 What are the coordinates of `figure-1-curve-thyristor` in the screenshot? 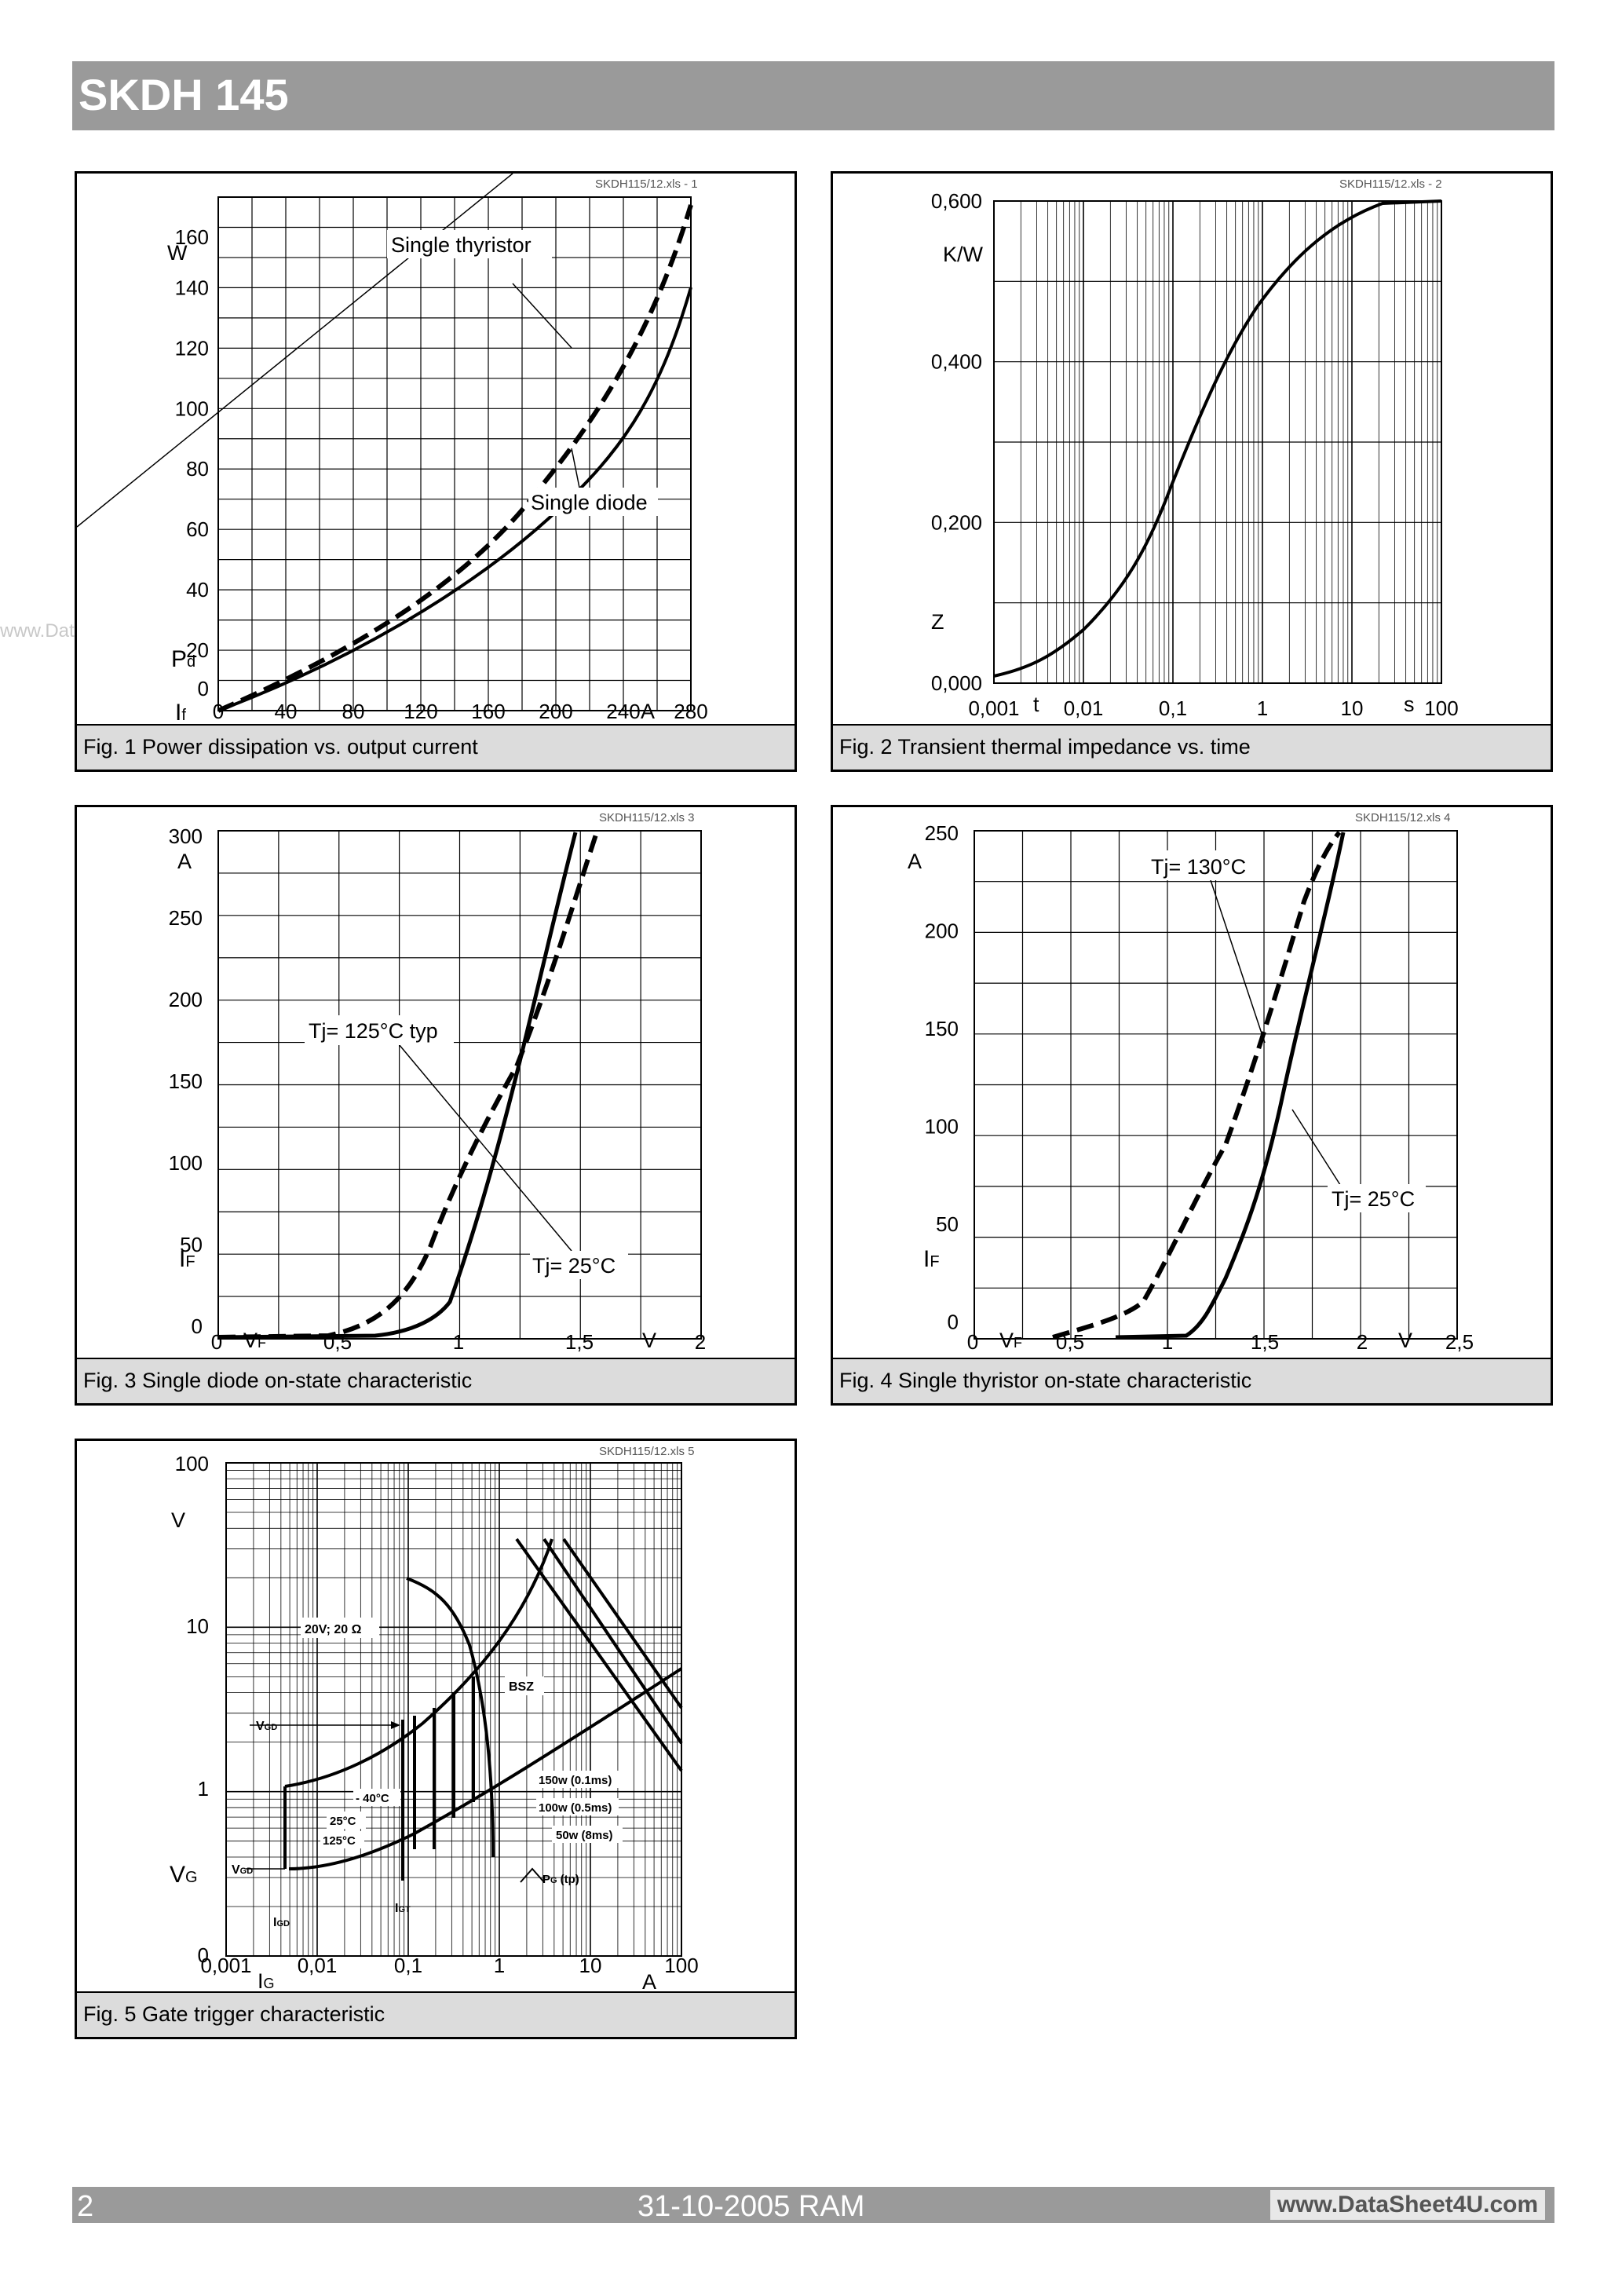 It's located at (455, 459).